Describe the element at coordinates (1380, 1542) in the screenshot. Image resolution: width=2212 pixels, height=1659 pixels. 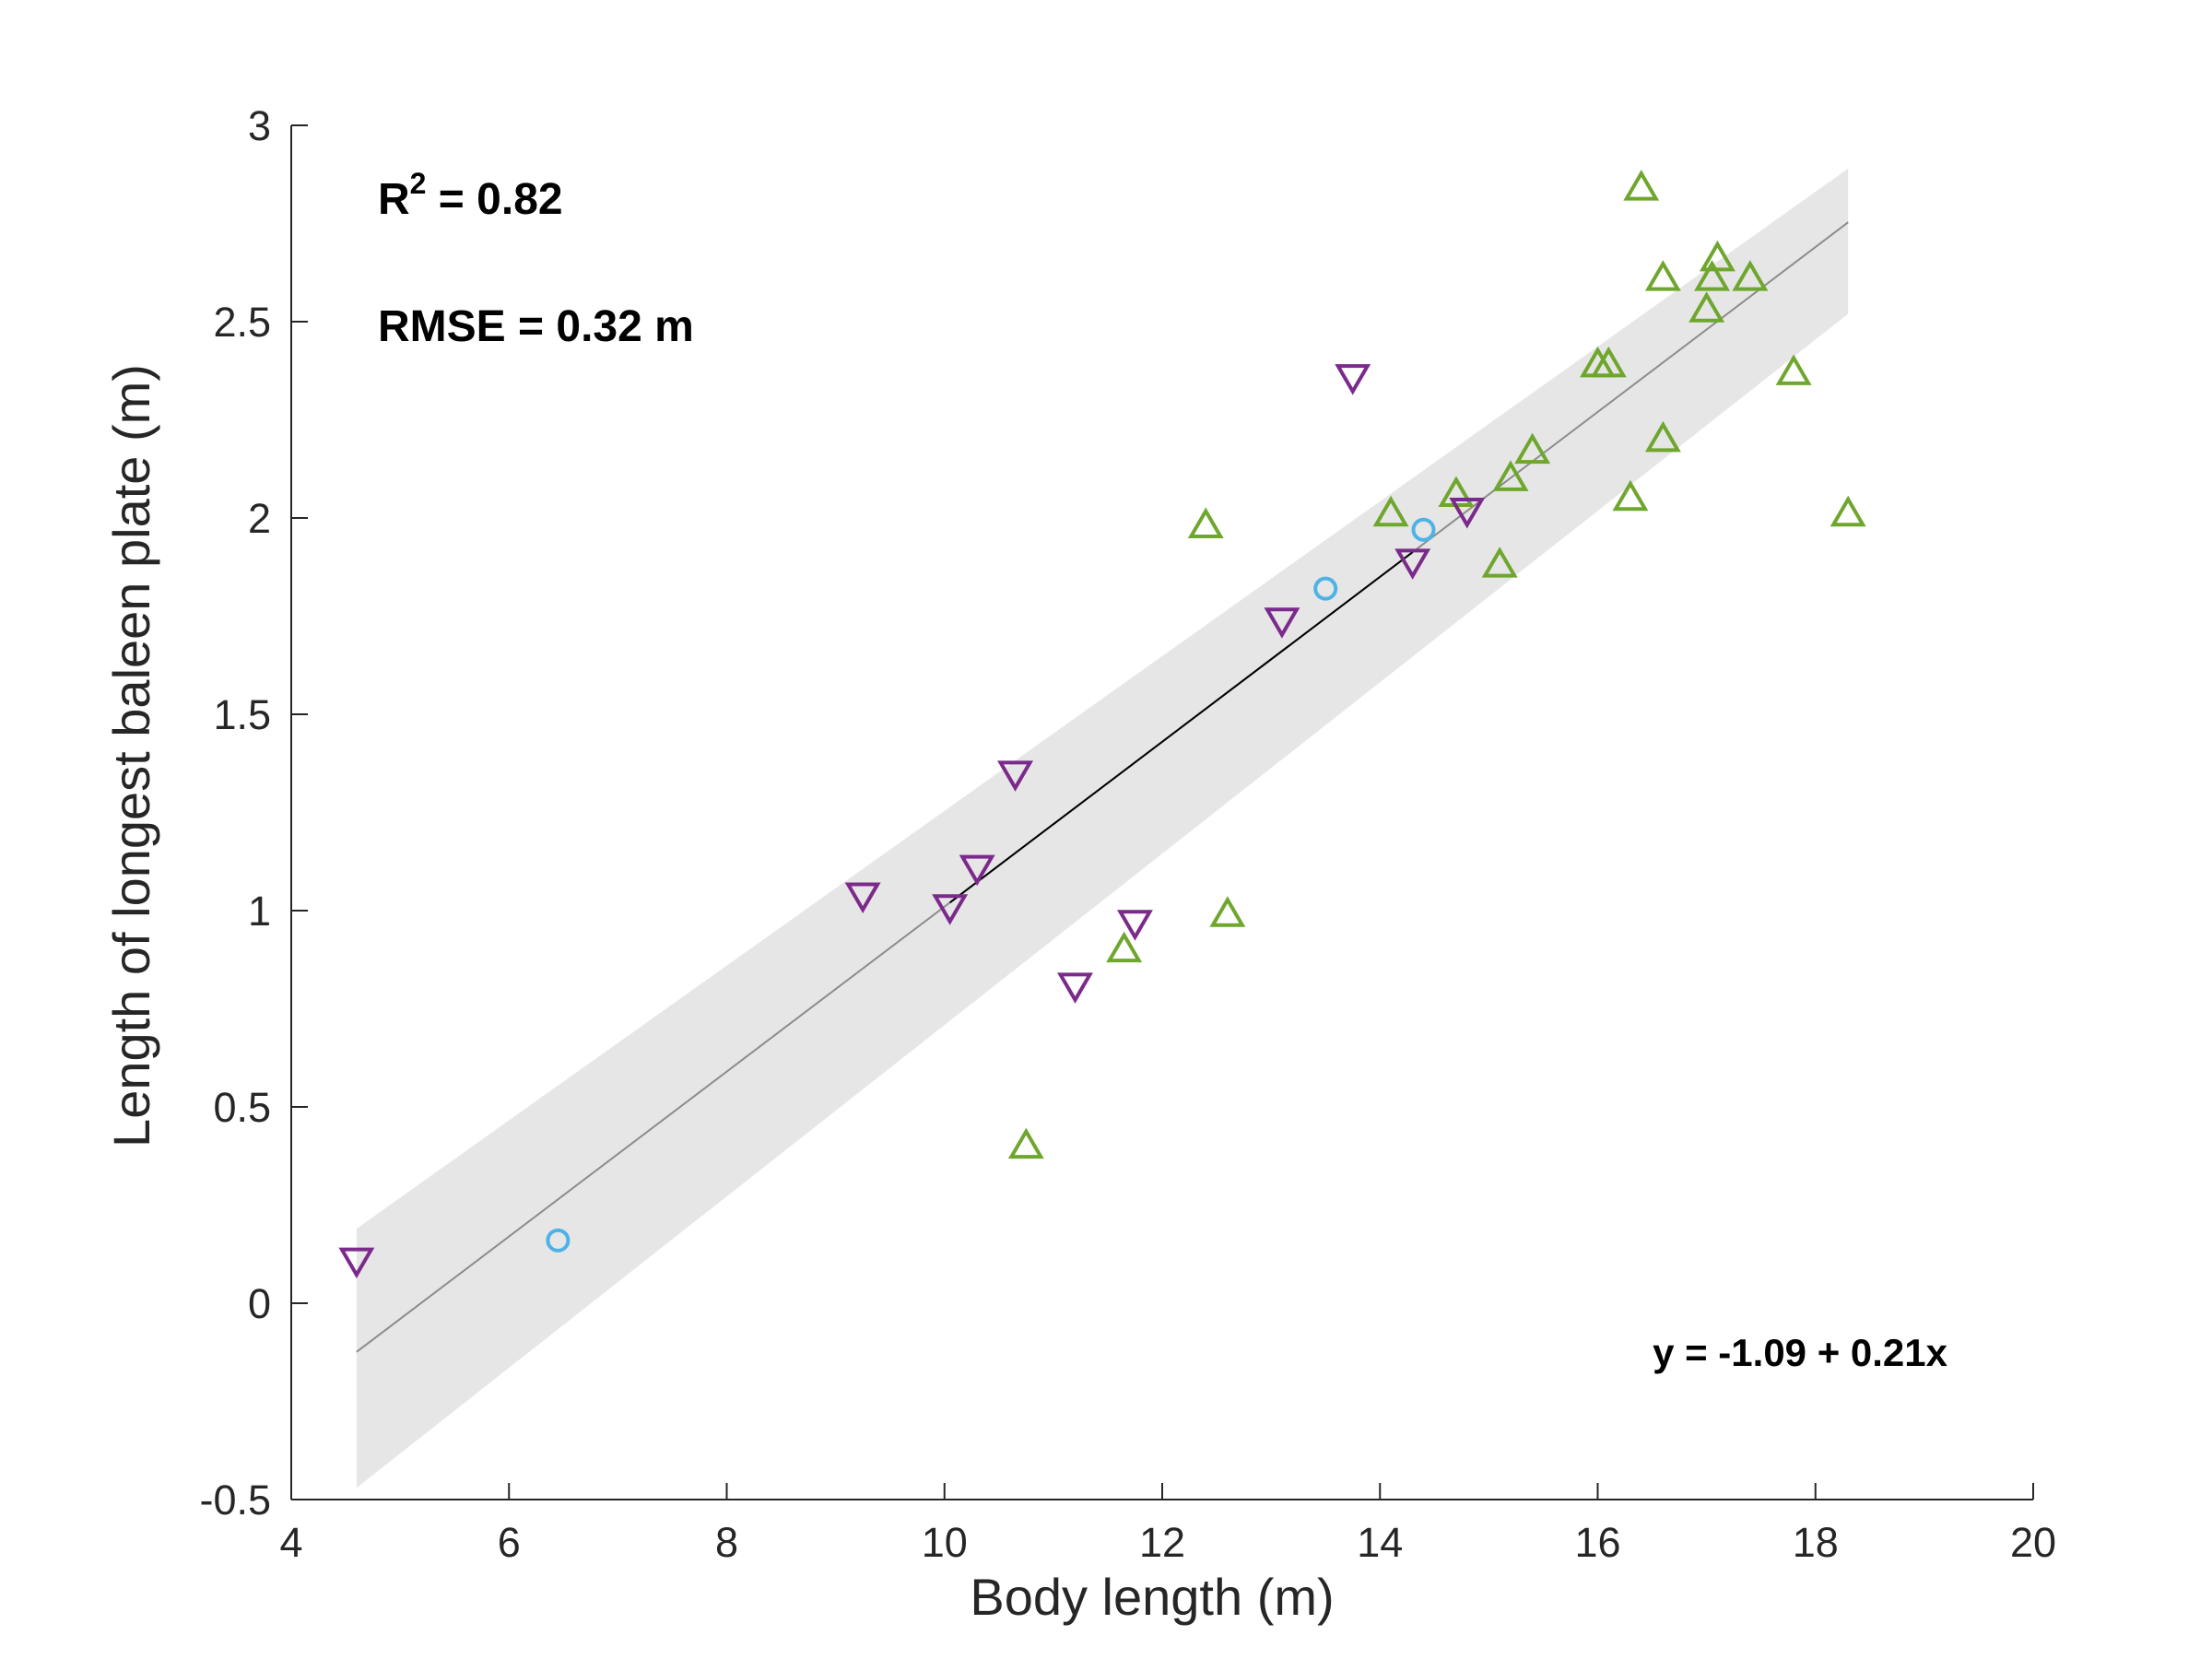
I see `x-tick-label: 14` at that location.